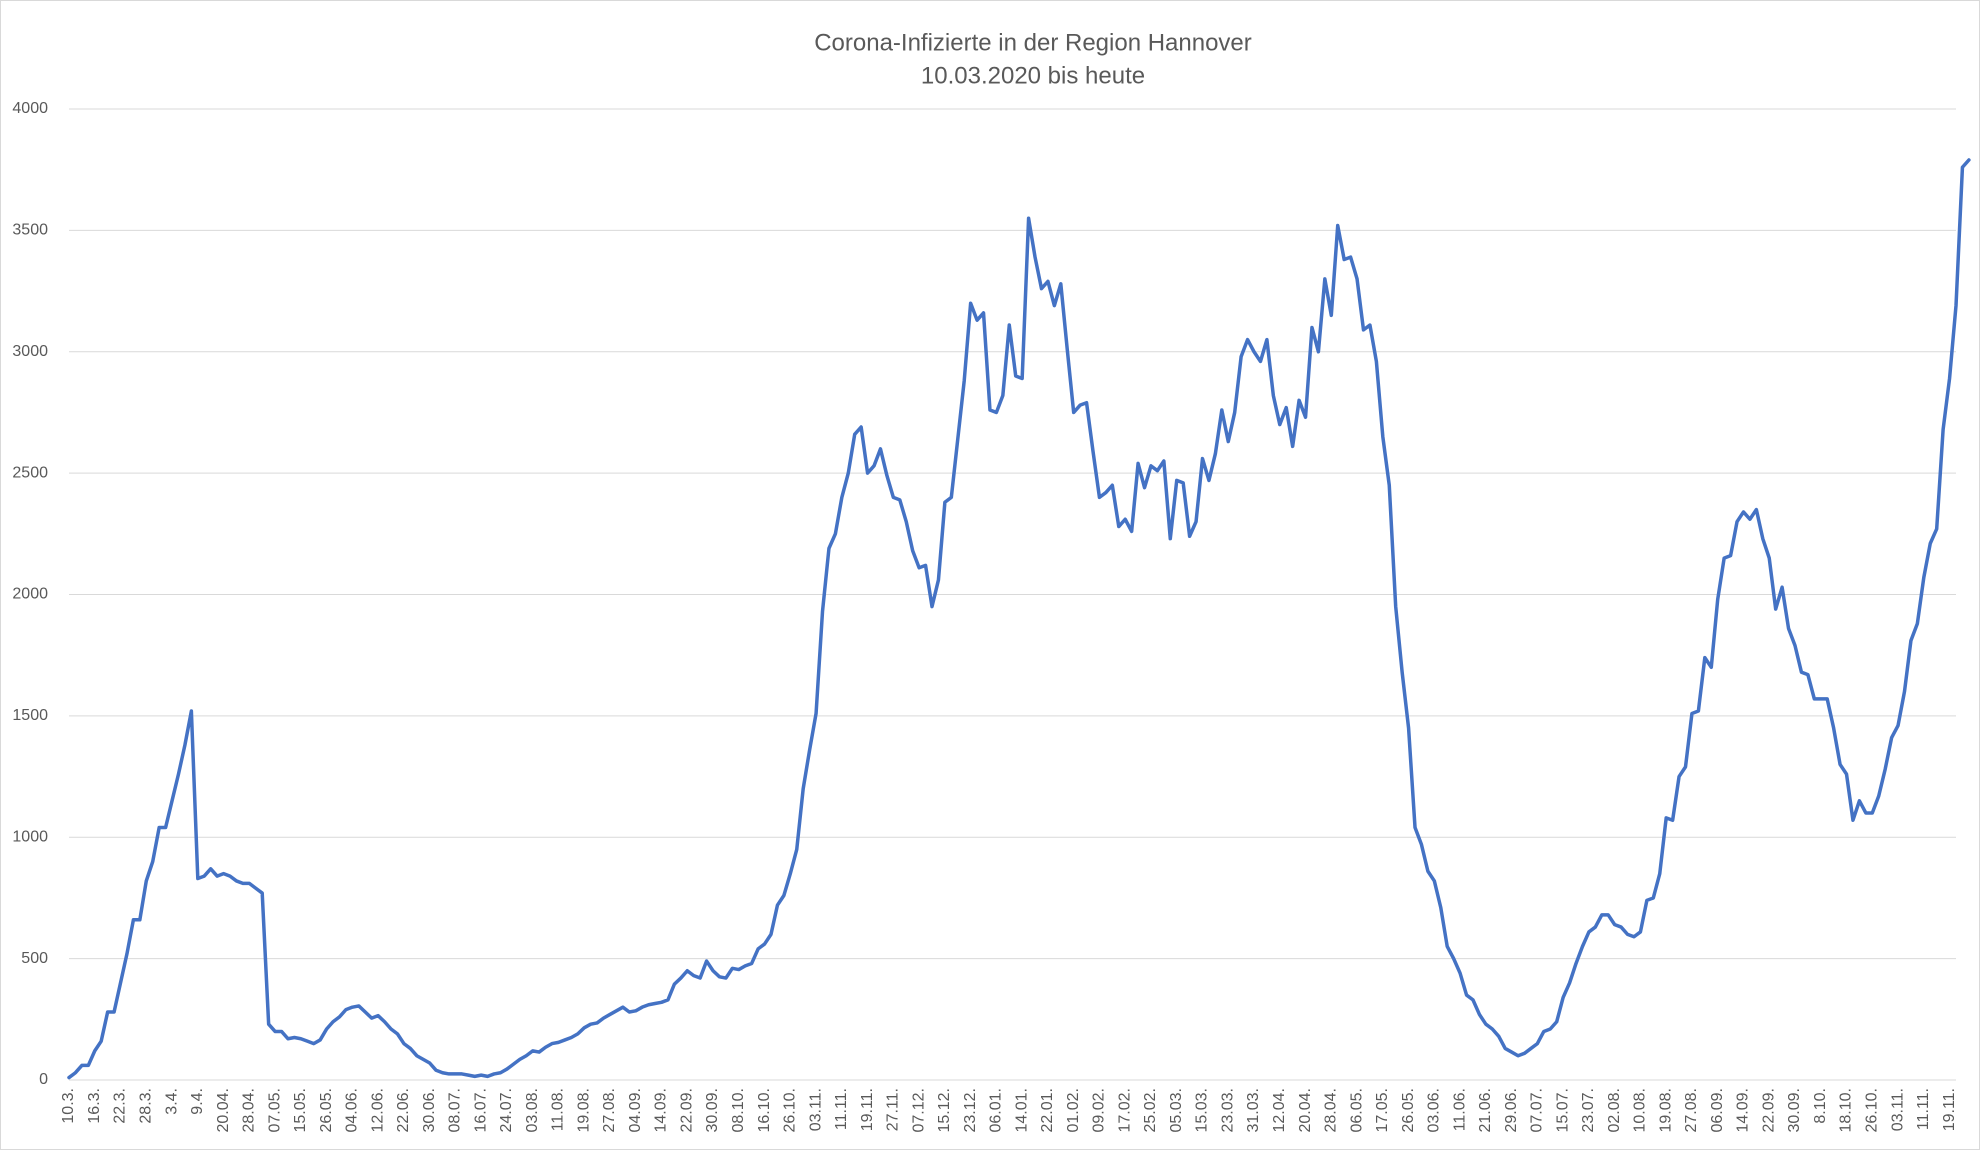  I want to click on x-tick-label: 12.04., so click(1279, 1110).